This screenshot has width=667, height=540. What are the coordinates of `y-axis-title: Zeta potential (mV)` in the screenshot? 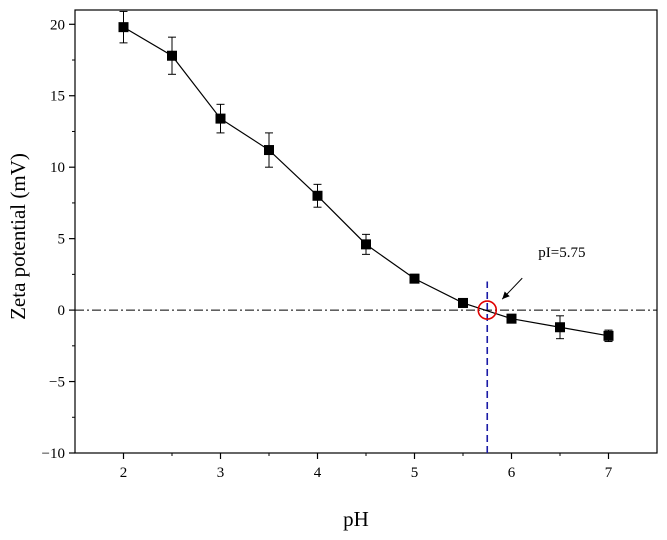 It's located at (18, 236).